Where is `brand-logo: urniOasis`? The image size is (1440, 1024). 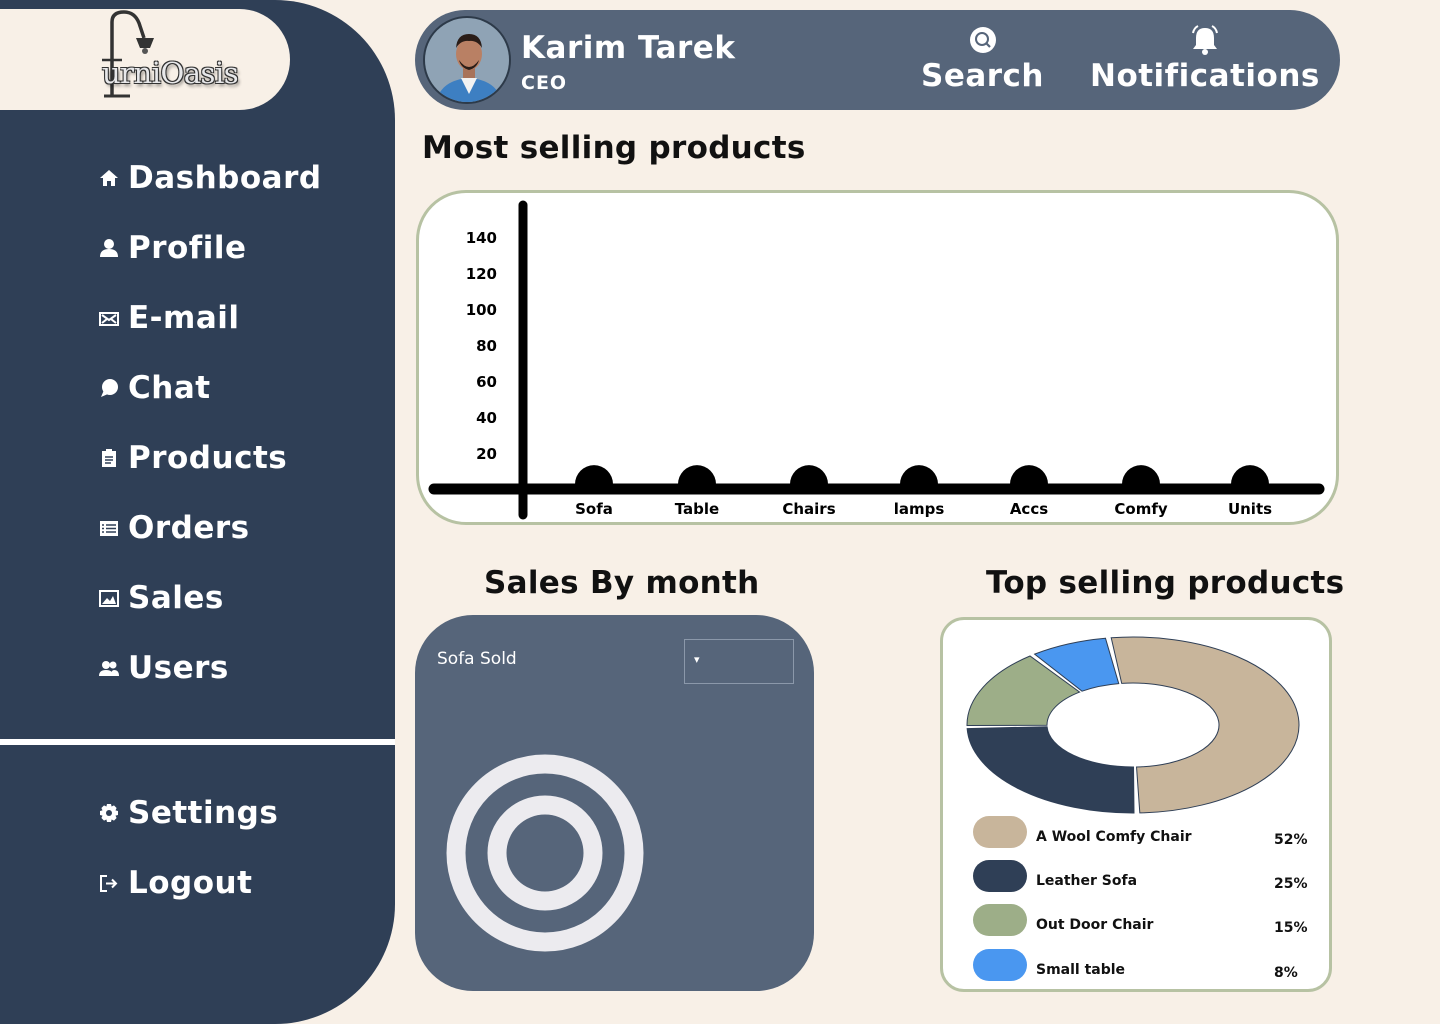 brand-logo: urniOasis is located at coordinates (190, 55).